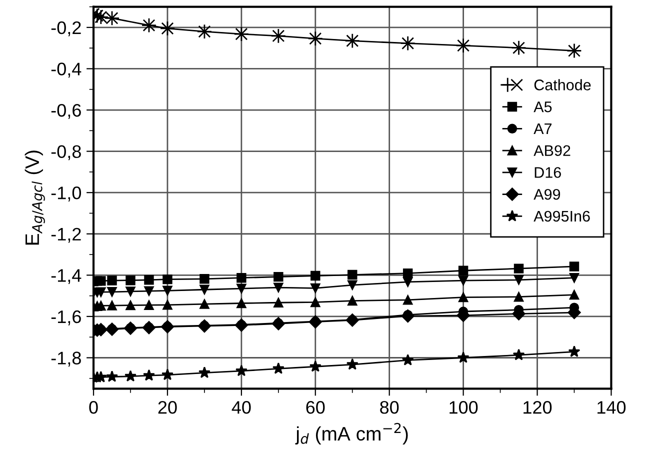  I want to click on legend-label: AB92, so click(552, 150).